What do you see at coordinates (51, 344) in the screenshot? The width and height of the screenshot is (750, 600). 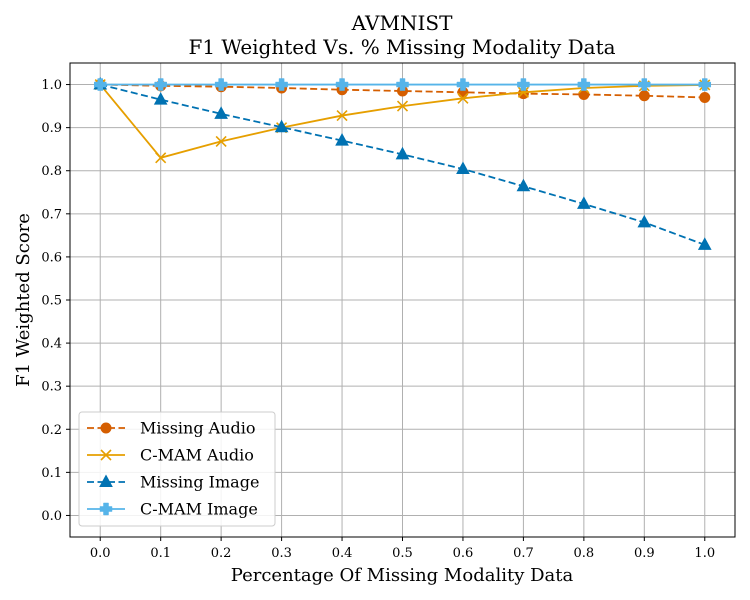 I see `y-tick-label: 0.4` at bounding box center [51, 344].